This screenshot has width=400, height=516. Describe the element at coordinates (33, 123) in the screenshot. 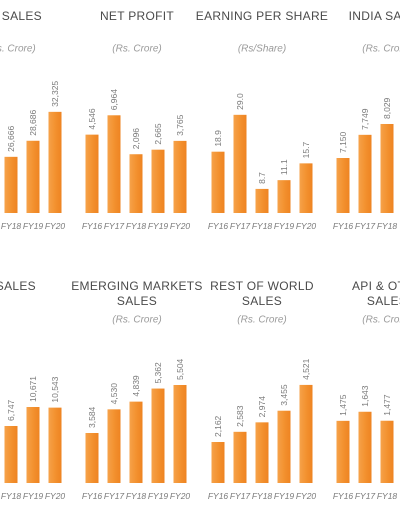

I see `value-label: 28,686` at that location.